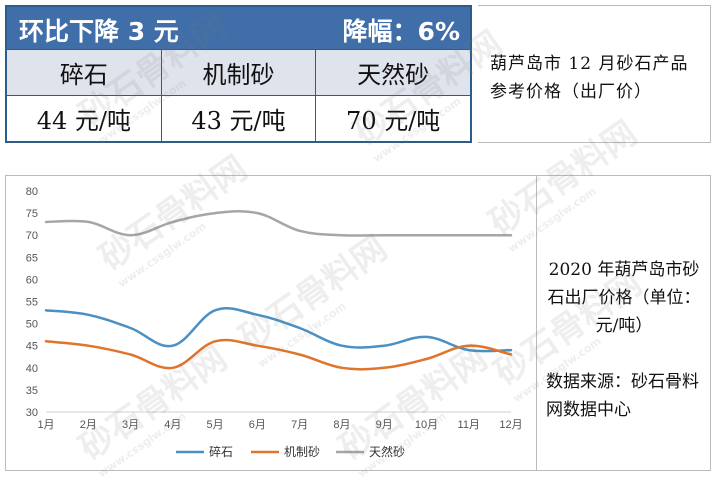 This screenshot has height=480, width=719. I want to click on y-tick-label: 40, so click(32, 369).